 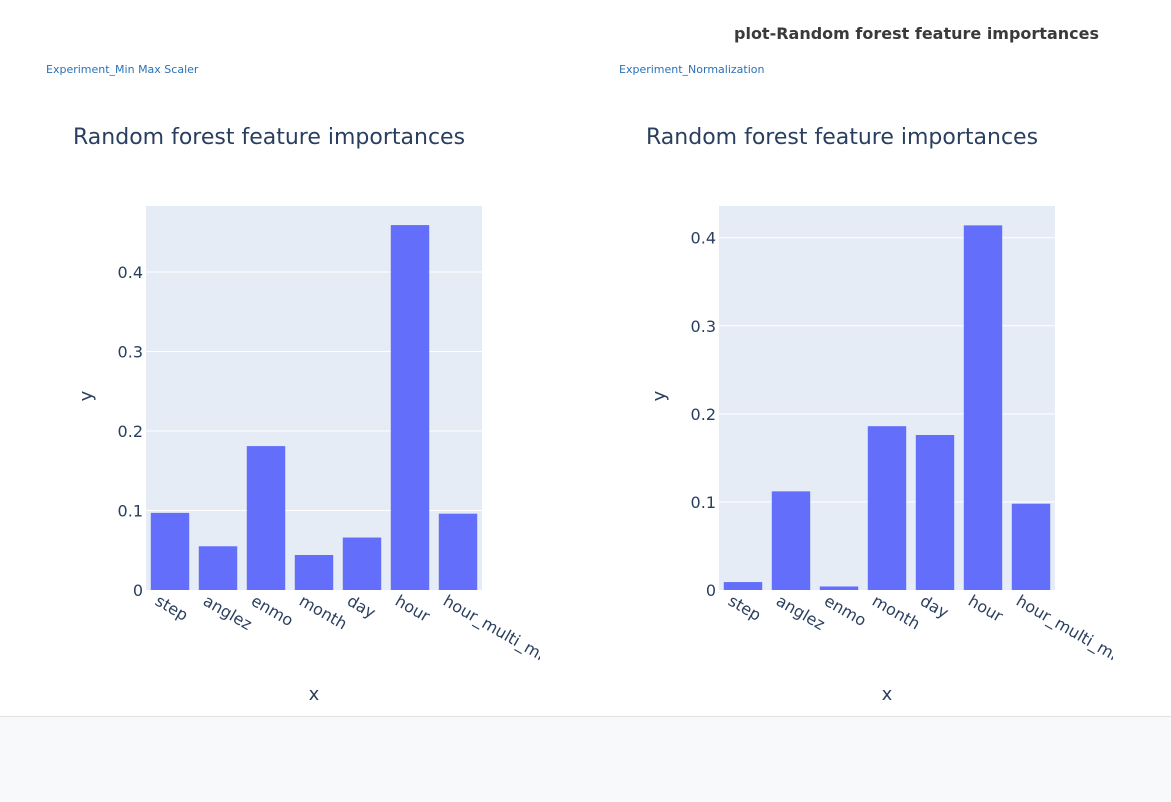 I want to click on page-title: plot-Random forest feature importances, so click(x=916, y=33).